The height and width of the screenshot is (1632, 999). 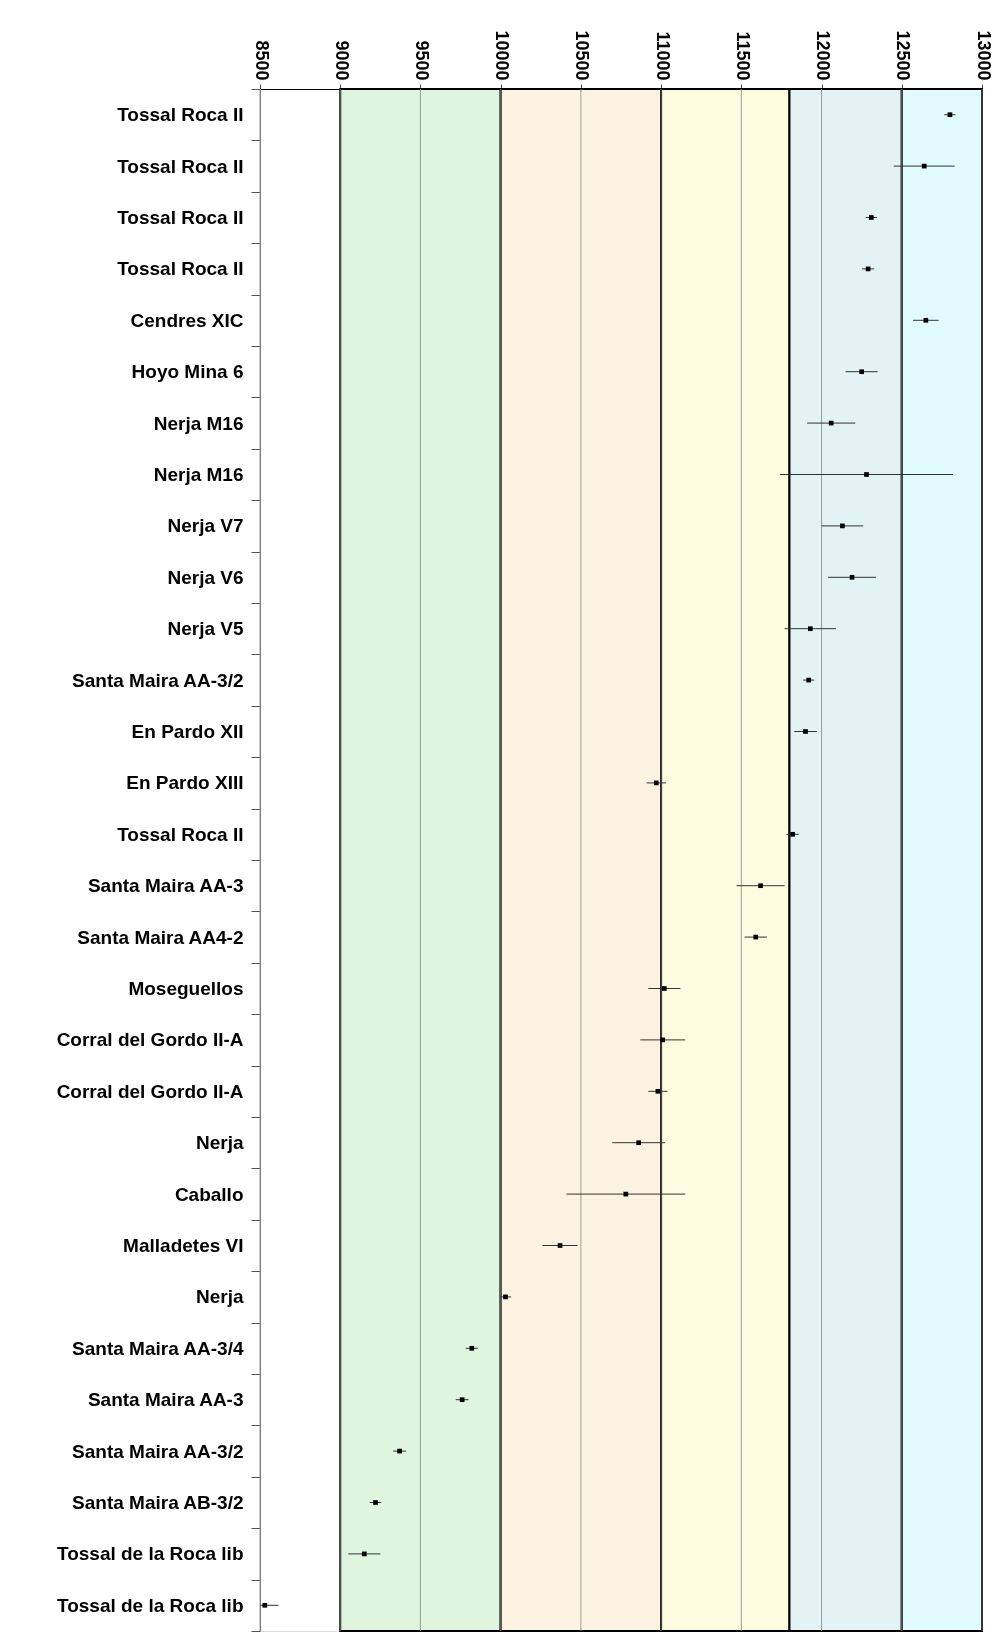 I want to click on x-tick-label: 12500, so click(x=903, y=55).